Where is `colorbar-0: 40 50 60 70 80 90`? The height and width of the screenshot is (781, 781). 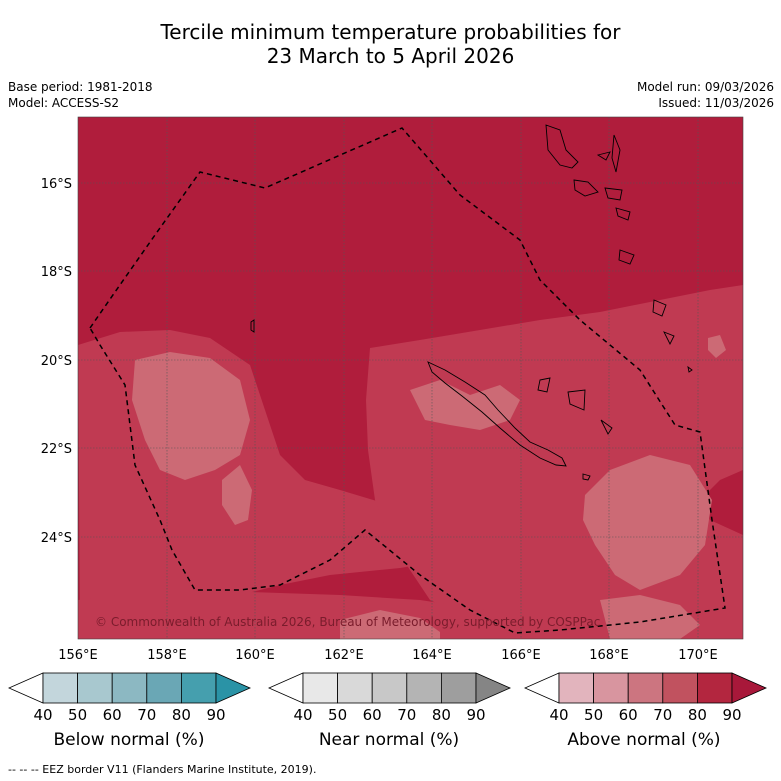
colorbar-0: 40 50 60 70 80 90 is located at coordinates (129, 698).